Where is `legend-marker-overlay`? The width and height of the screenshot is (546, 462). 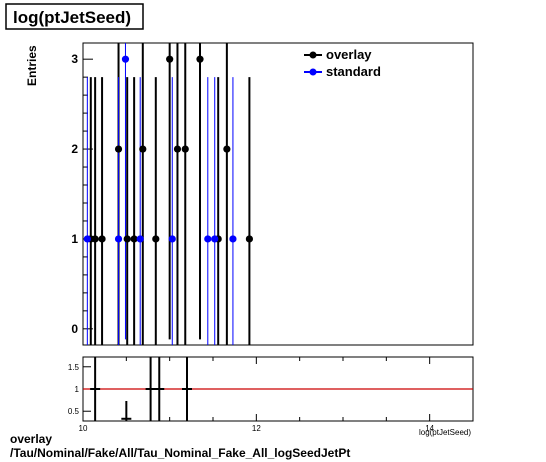 legend-marker-overlay is located at coordinates (313, 55).